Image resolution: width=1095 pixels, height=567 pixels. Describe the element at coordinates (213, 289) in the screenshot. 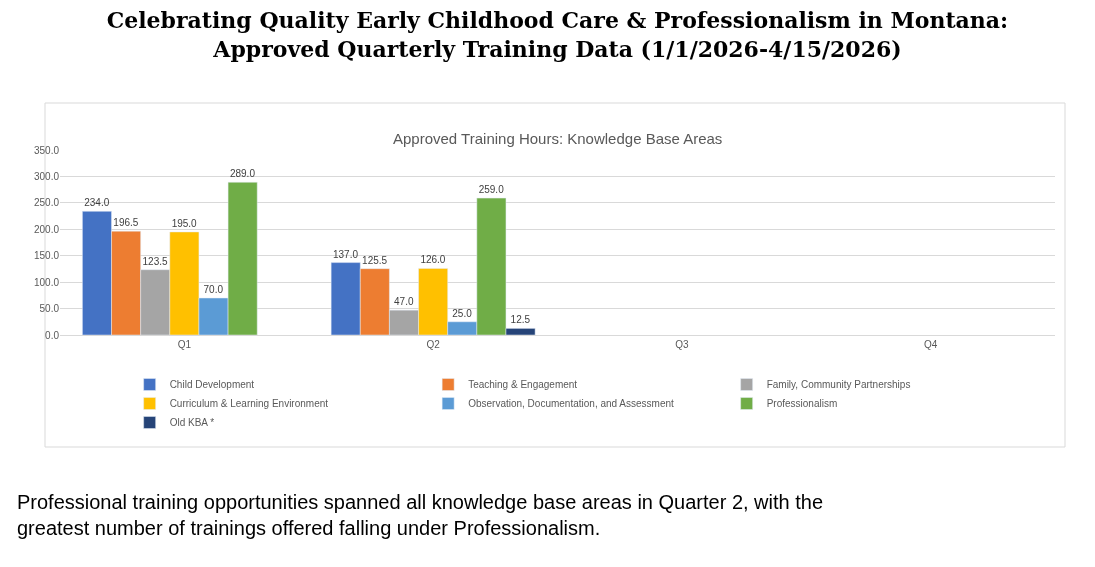

I see `data-label: 70.0` at that location.